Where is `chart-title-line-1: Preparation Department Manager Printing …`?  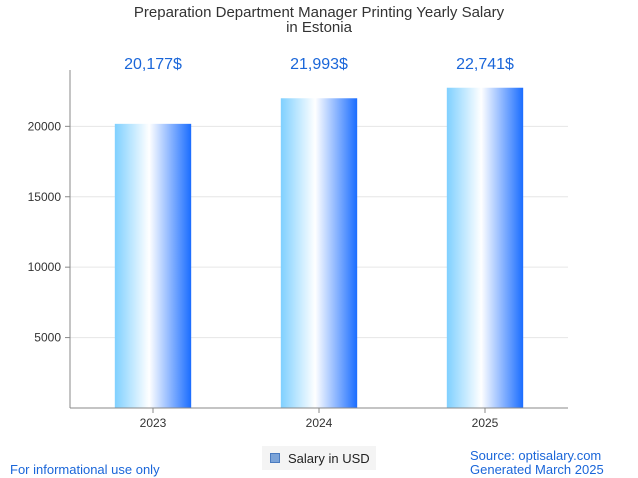
chart-title-line-1: Preparation Department Manager Printing … is located at coordinates (319, 12).